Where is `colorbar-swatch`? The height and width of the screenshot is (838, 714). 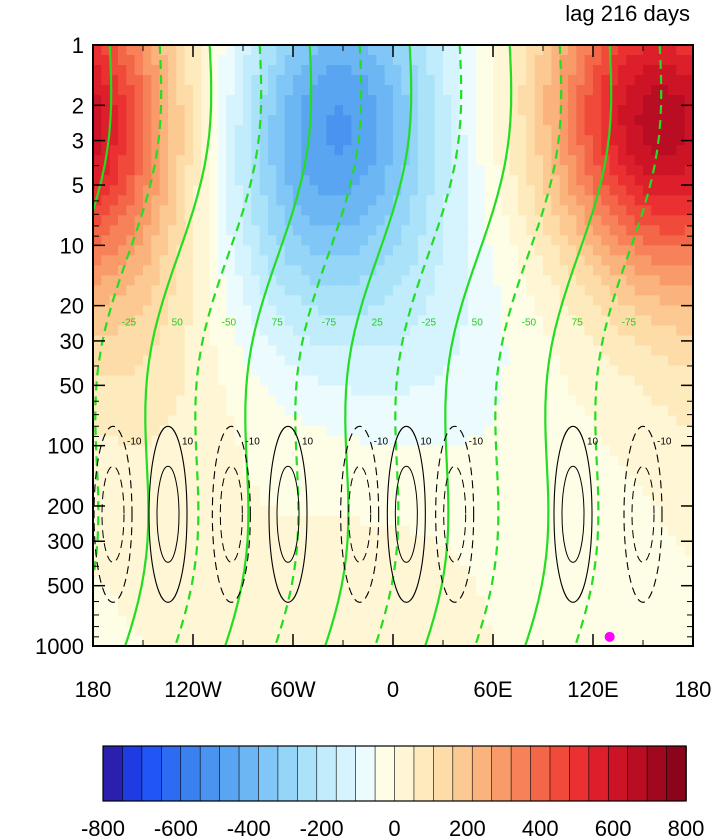 colorbar-swatch is located at coordinates (268, 773).